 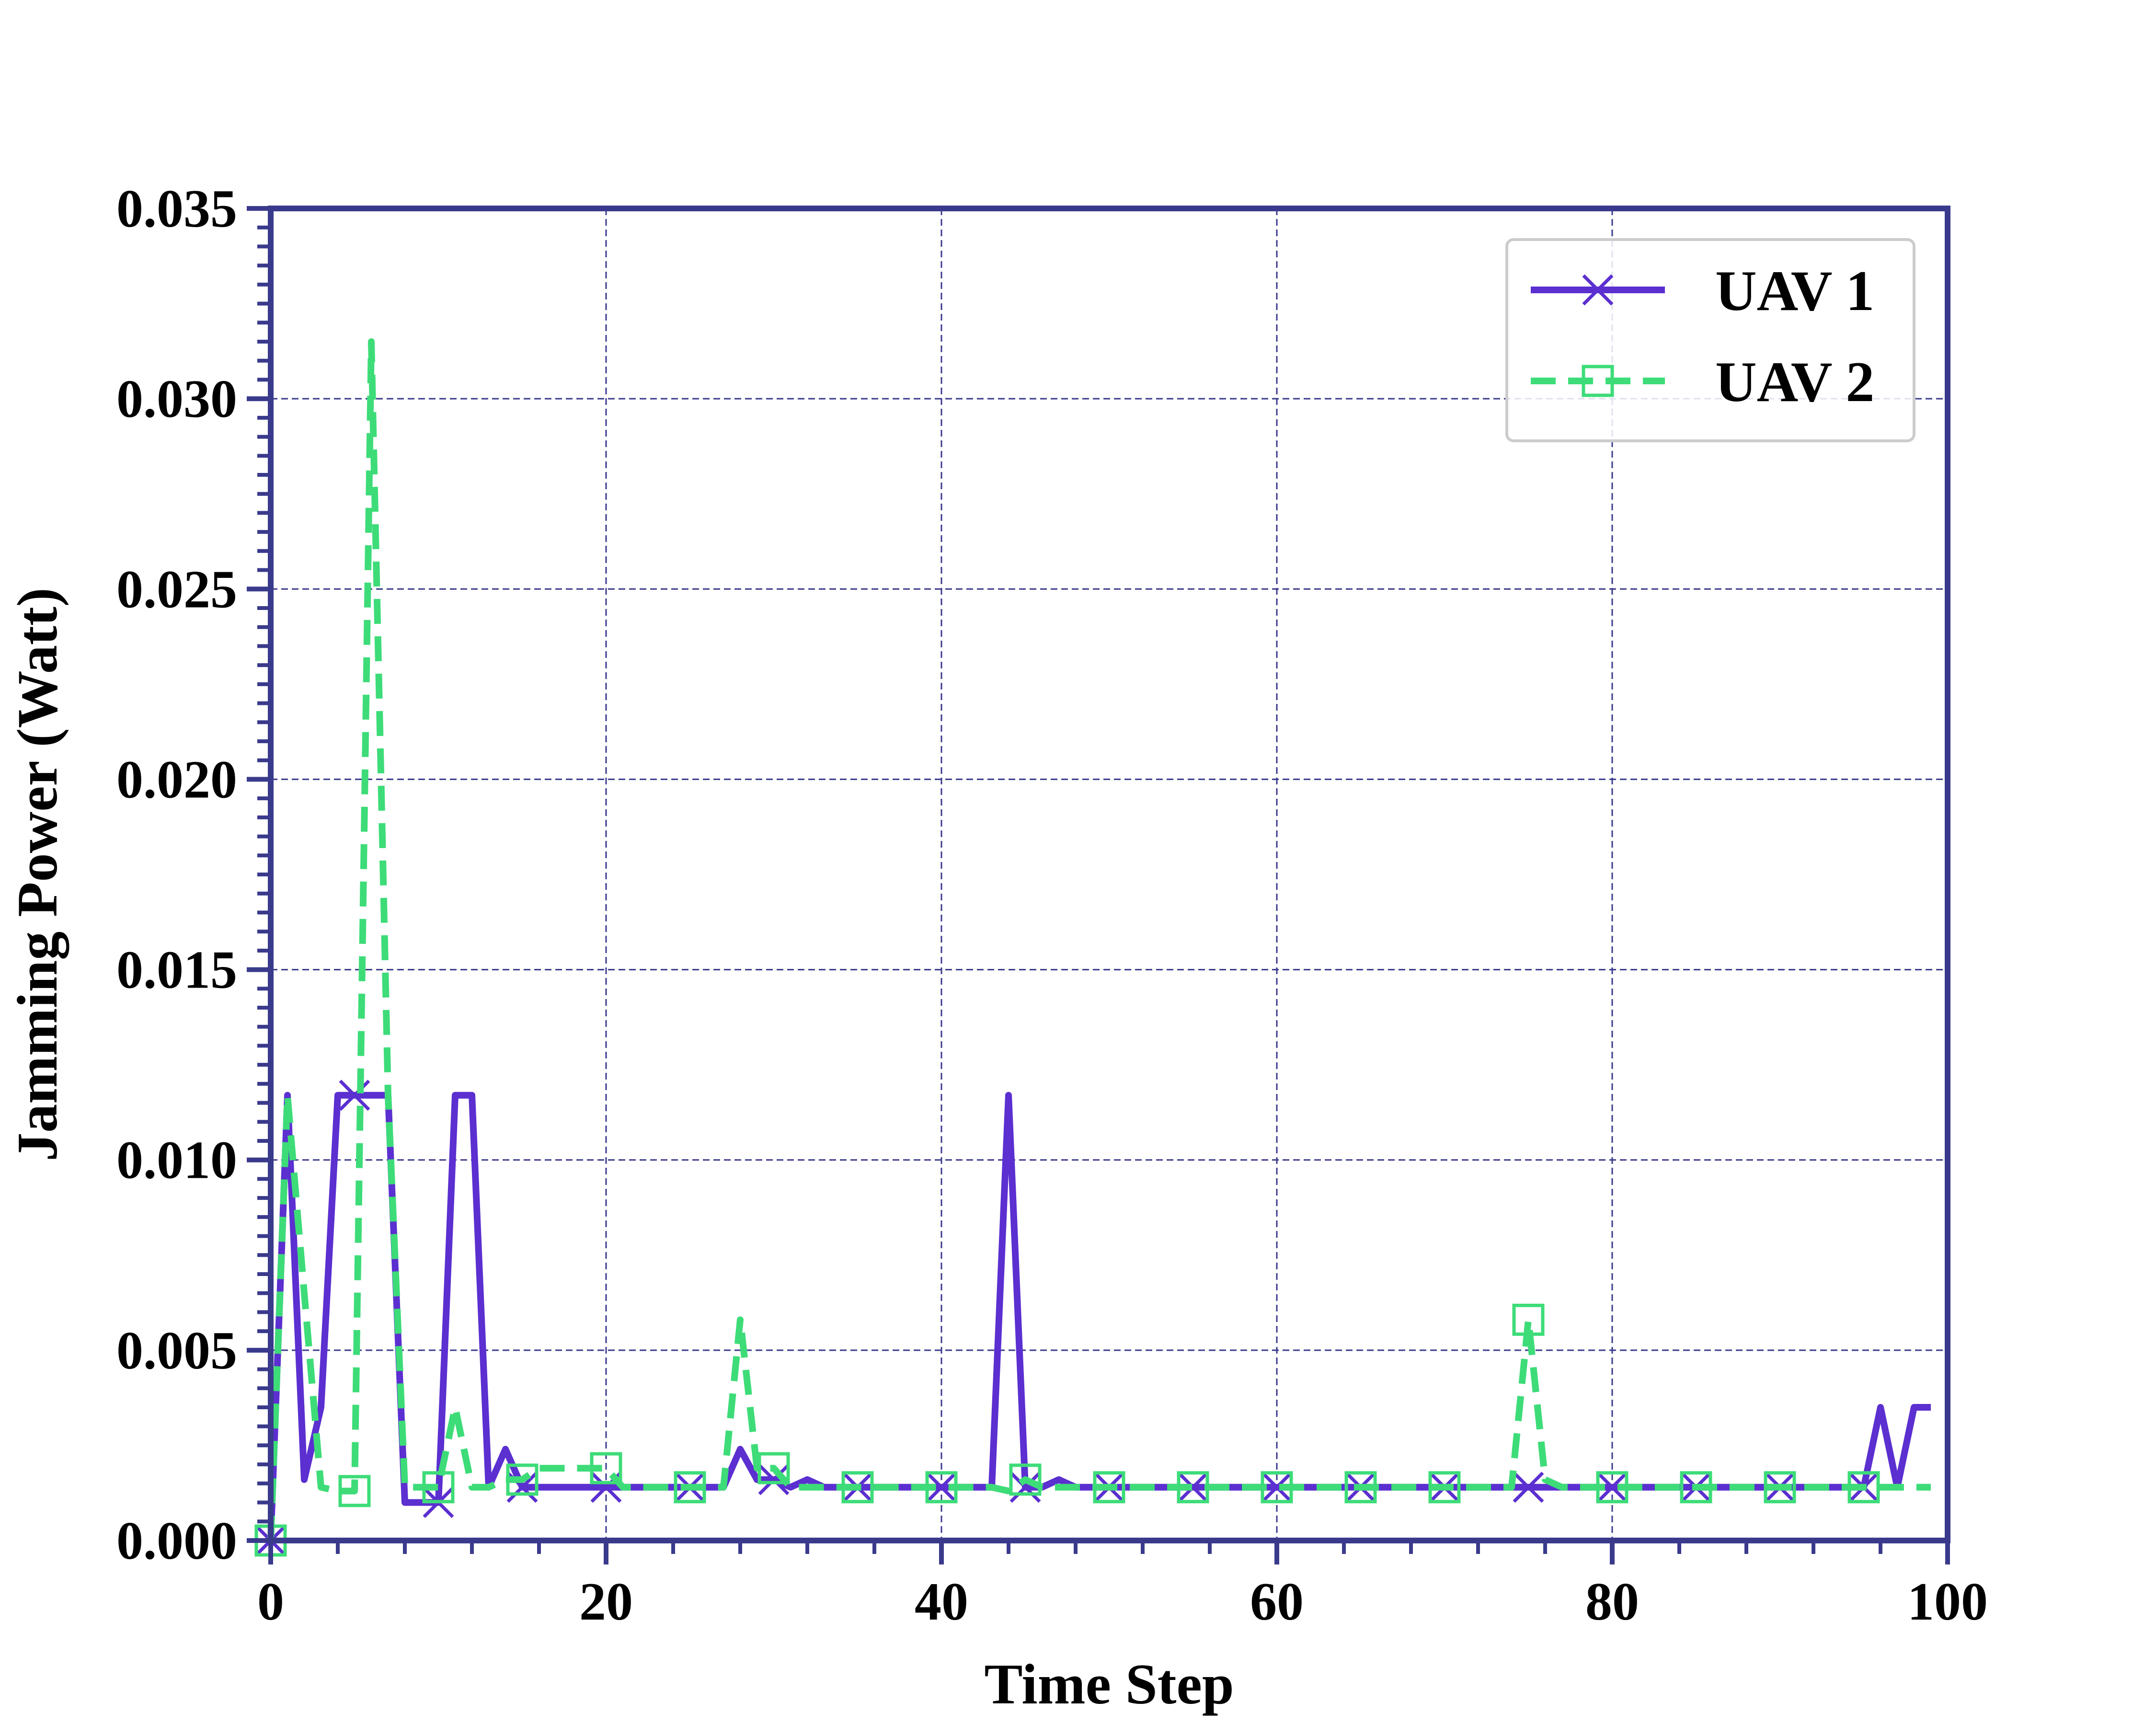 I want to click on y-tick-label: 0.025, so click(x=177, y=589).